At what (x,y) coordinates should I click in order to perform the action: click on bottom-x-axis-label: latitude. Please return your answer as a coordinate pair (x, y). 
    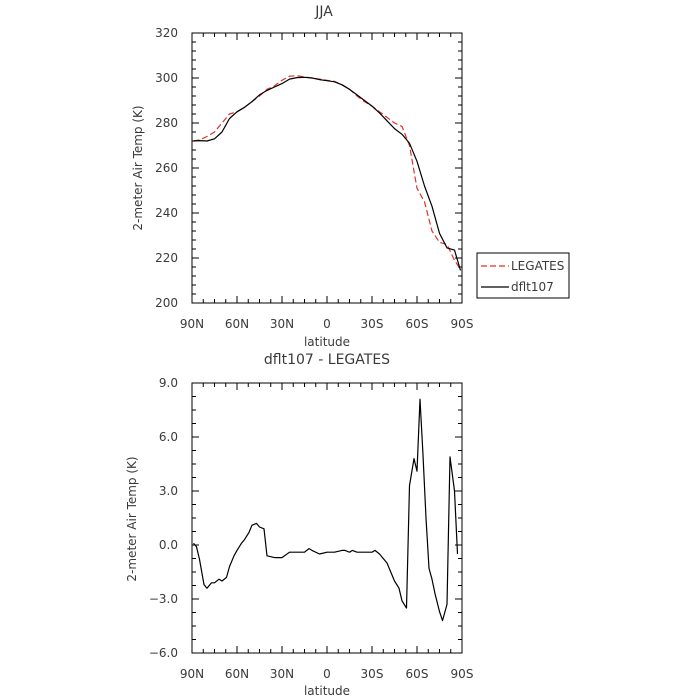
    Looking at the image, I should click on (327, 691).